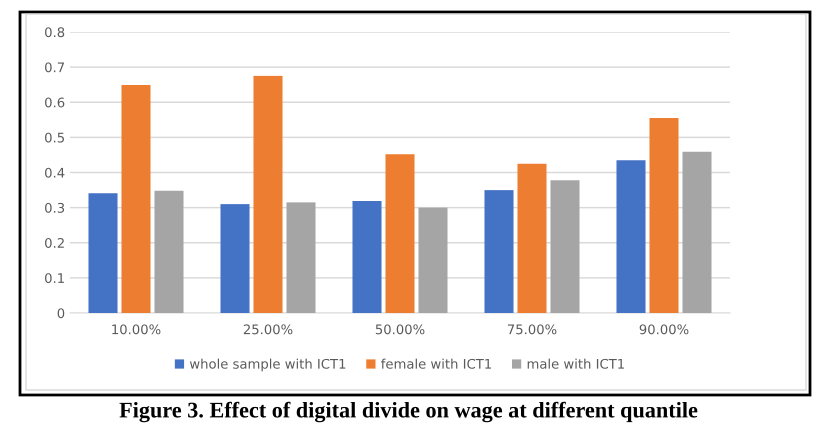 This screenshot has height=423, width=817. What do you see at coordinates (664, 329) in the screenshot?
I see `x-tick-label: 90.00%` at bounding box center [664, 329].